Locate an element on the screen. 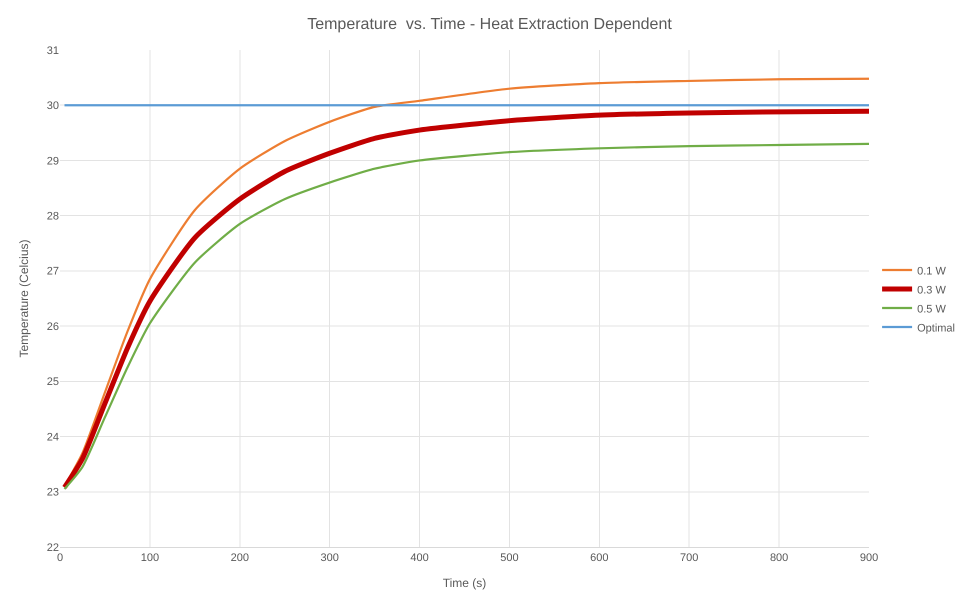  y-tick-label: 29 is located at coordinates (52, 161).